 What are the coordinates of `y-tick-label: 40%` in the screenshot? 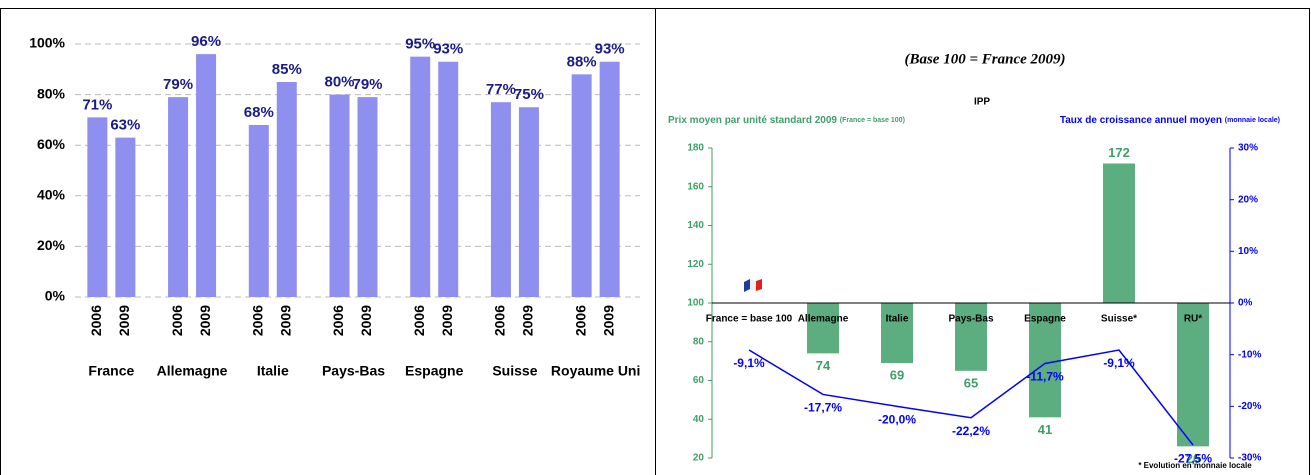 It's located at (51, 195).